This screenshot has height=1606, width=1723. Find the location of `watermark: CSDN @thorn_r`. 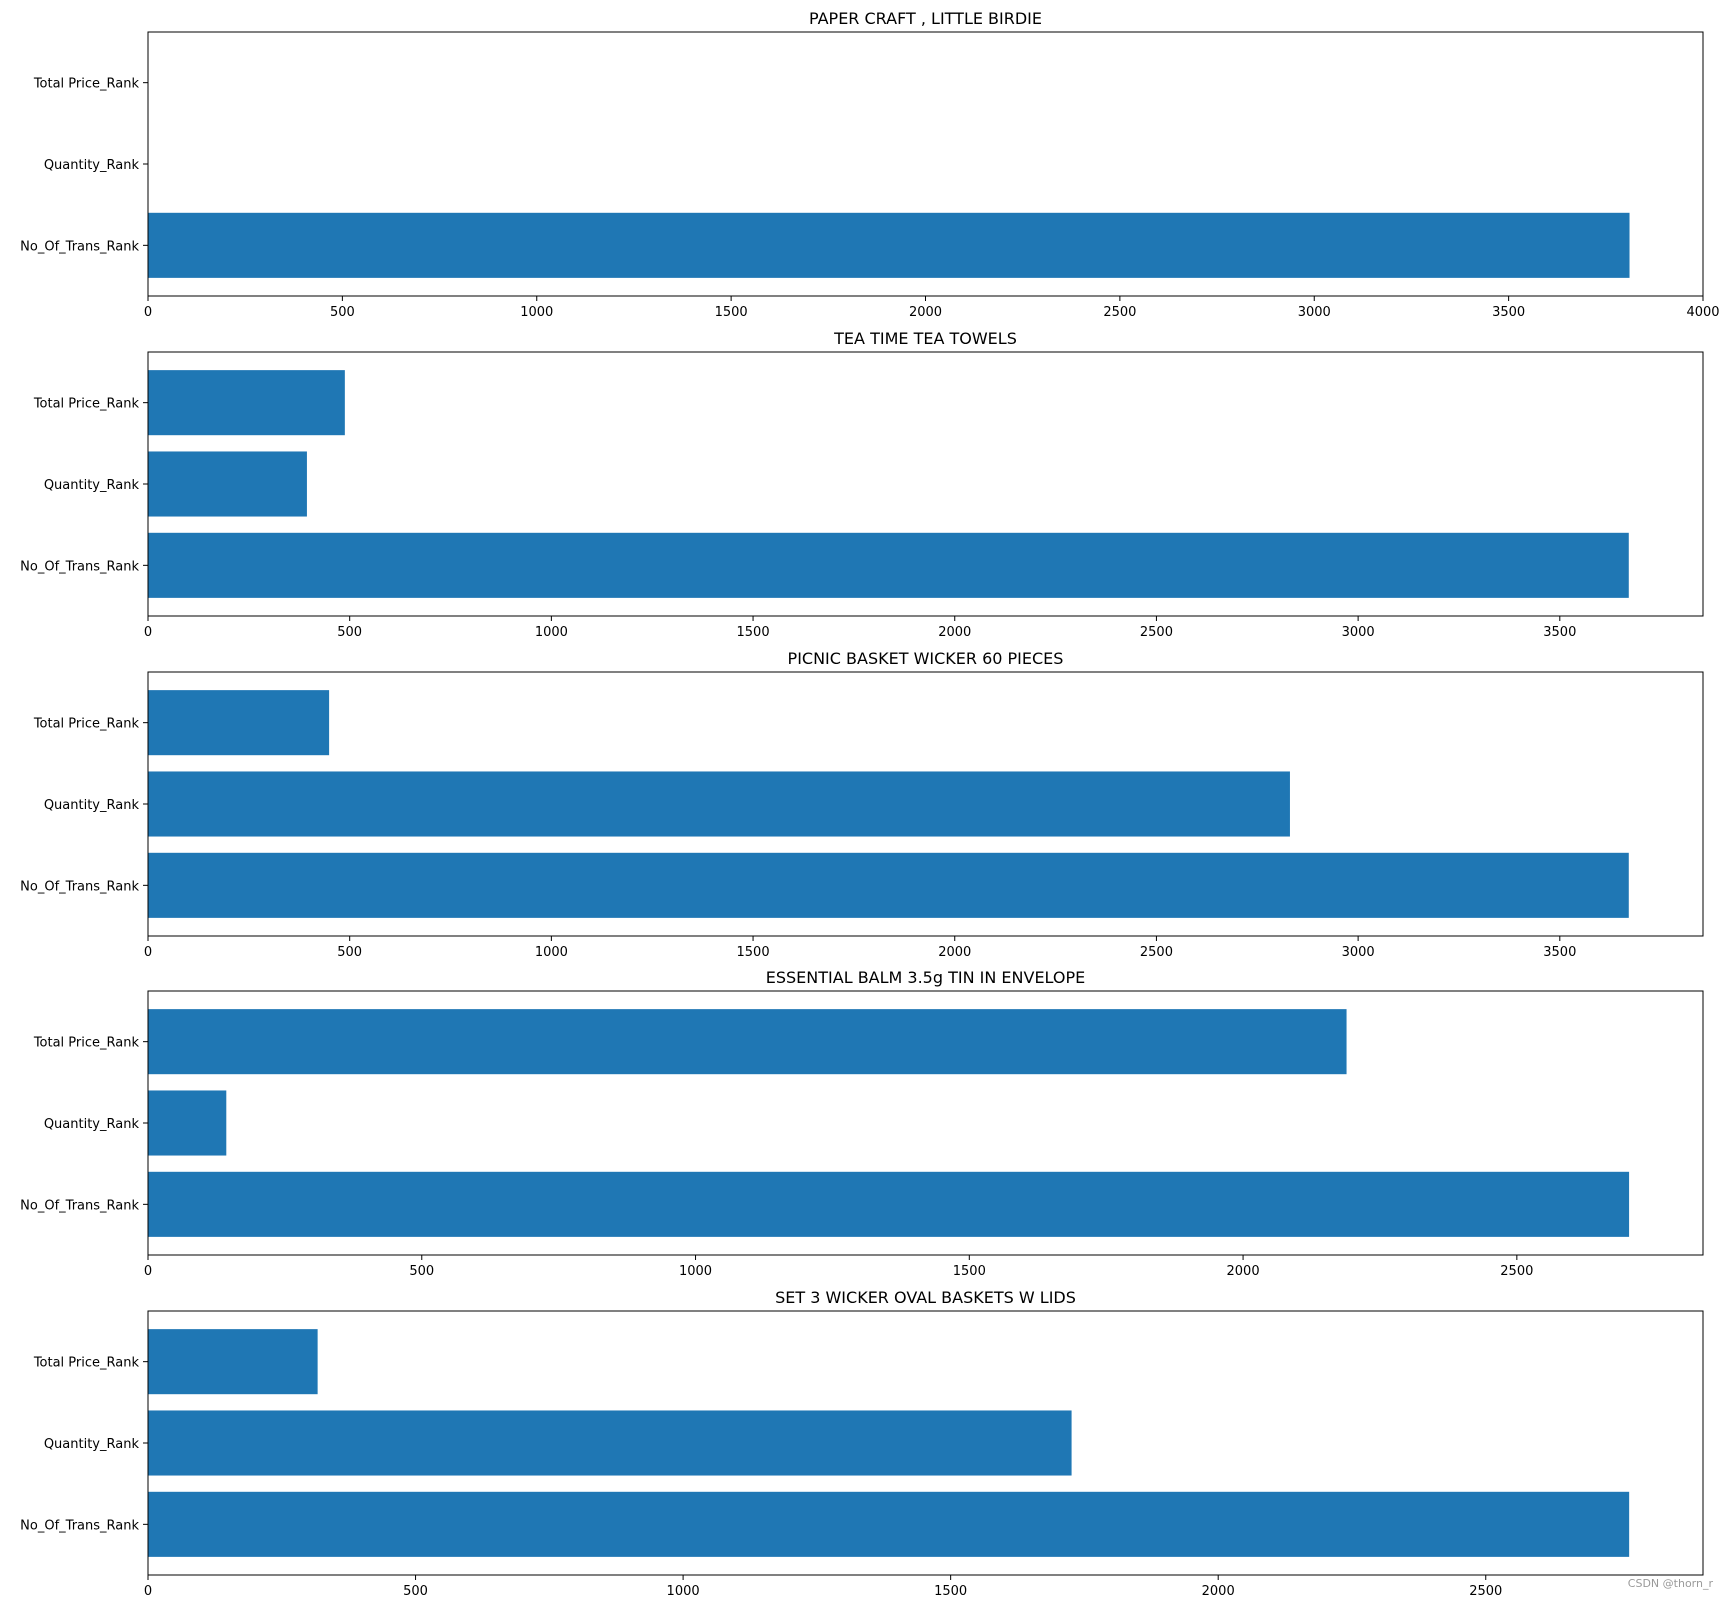

watermark: CSDN @thorn_r is located at coordinates (1670, 1583).